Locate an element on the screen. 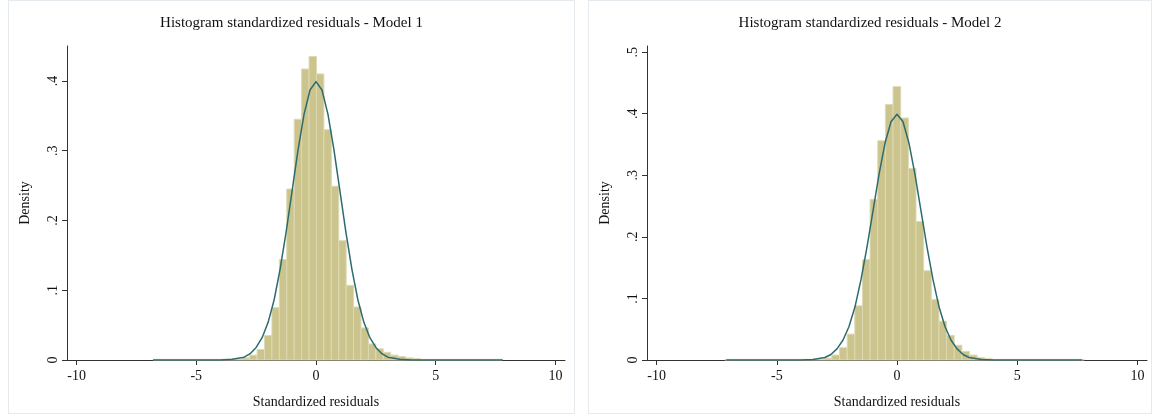 This screenshot has width=1154, height=416. y-tick-label: .5 is located at coordinates (632, 52).